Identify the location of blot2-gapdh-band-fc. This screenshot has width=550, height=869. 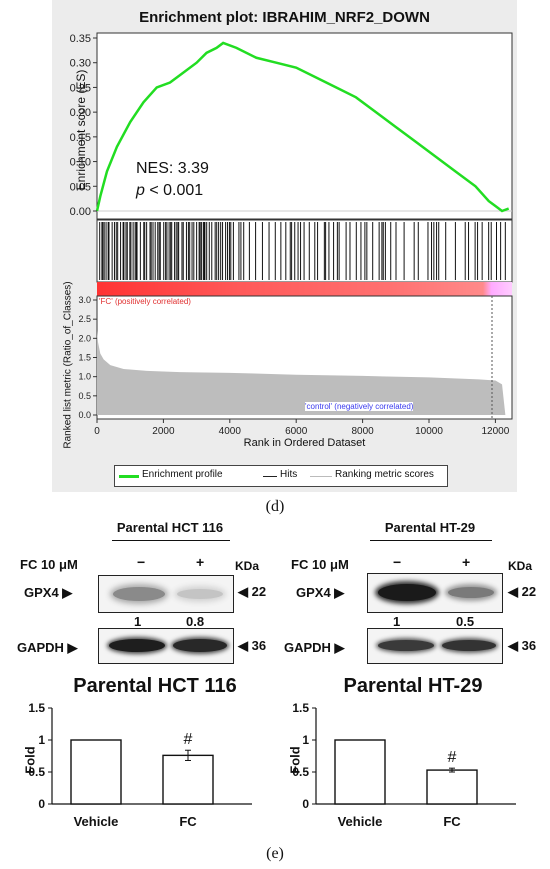
(469, 645).